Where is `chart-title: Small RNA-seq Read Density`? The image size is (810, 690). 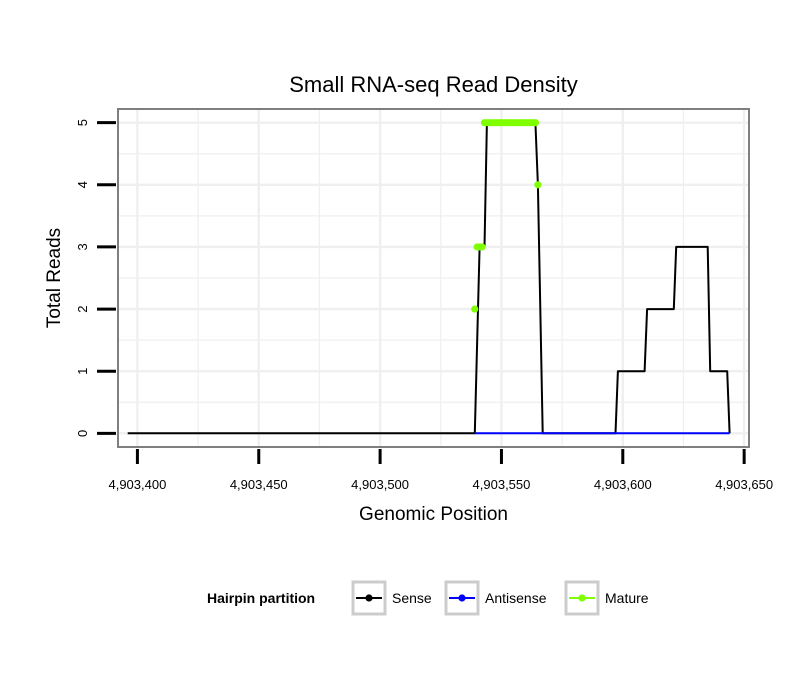 chart-title: Small RNA-seq Read Density is located at coordinates (433, 84).